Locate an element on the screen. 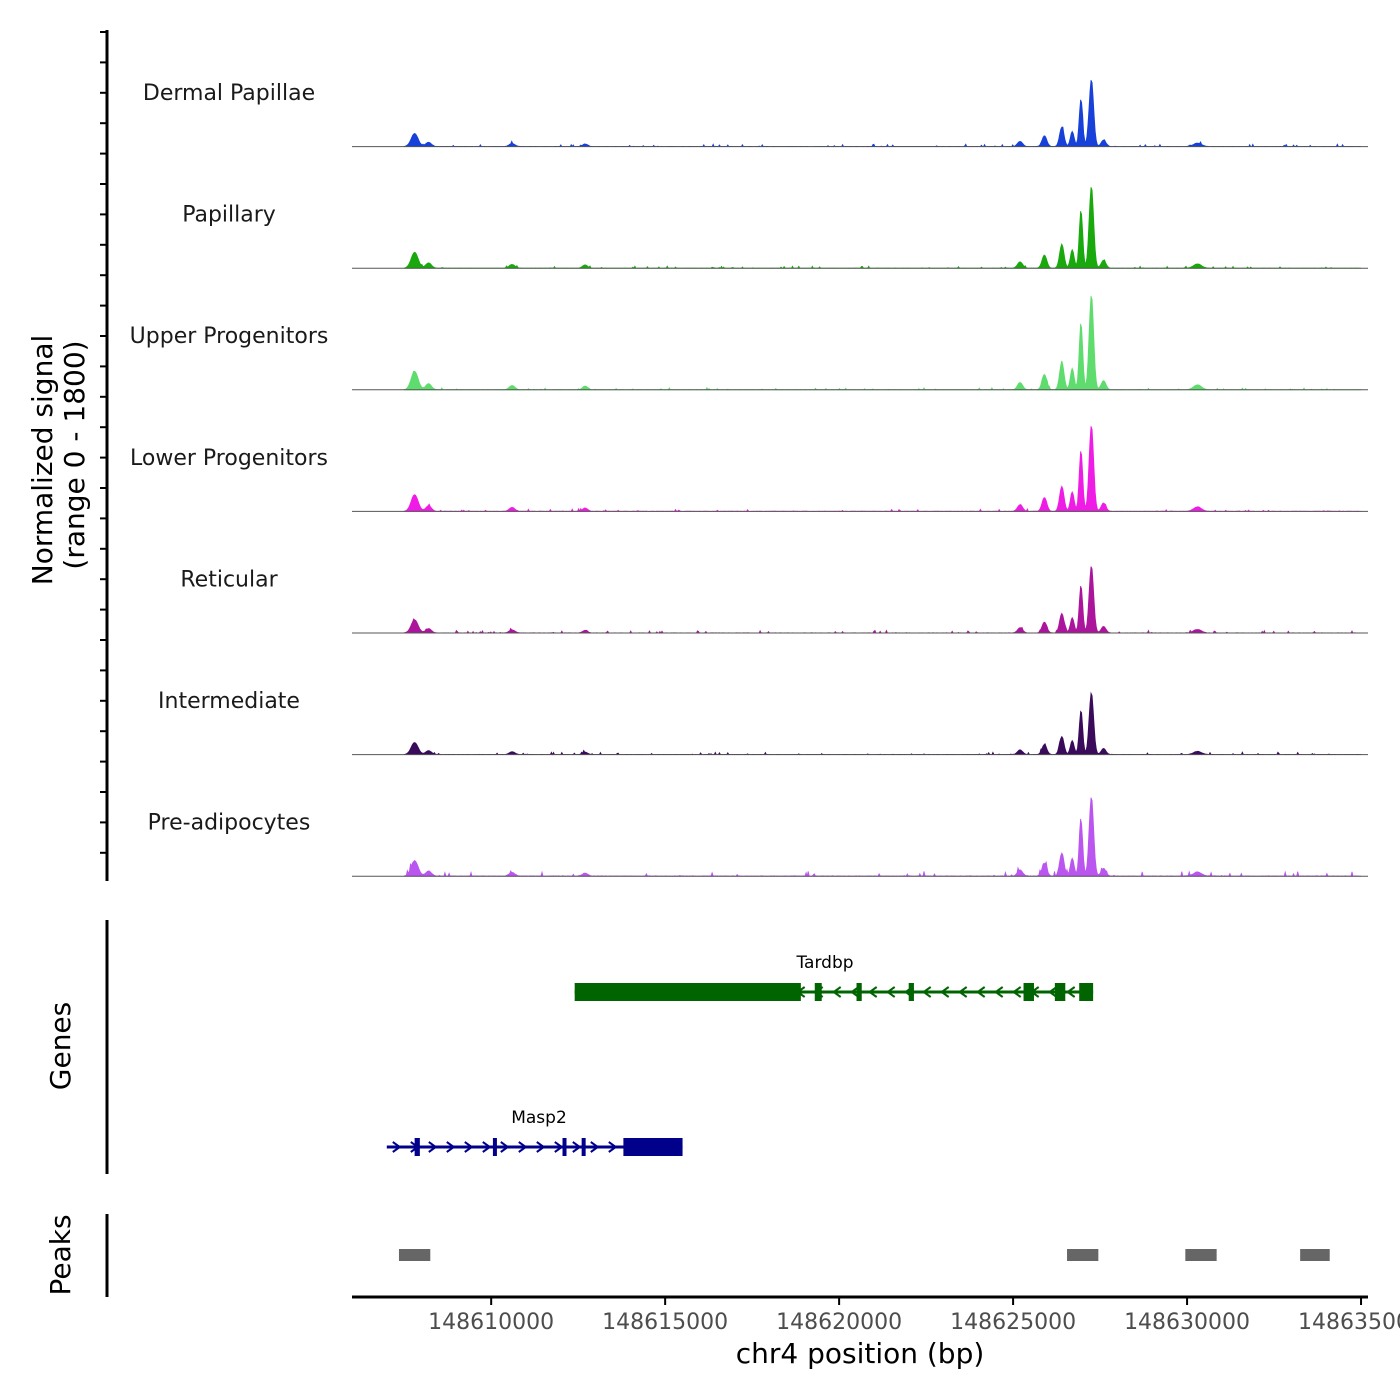 The height and width of the screenshot is (1400, 1400). gene-model: Masp2 is located at coordinates (534, 1132).